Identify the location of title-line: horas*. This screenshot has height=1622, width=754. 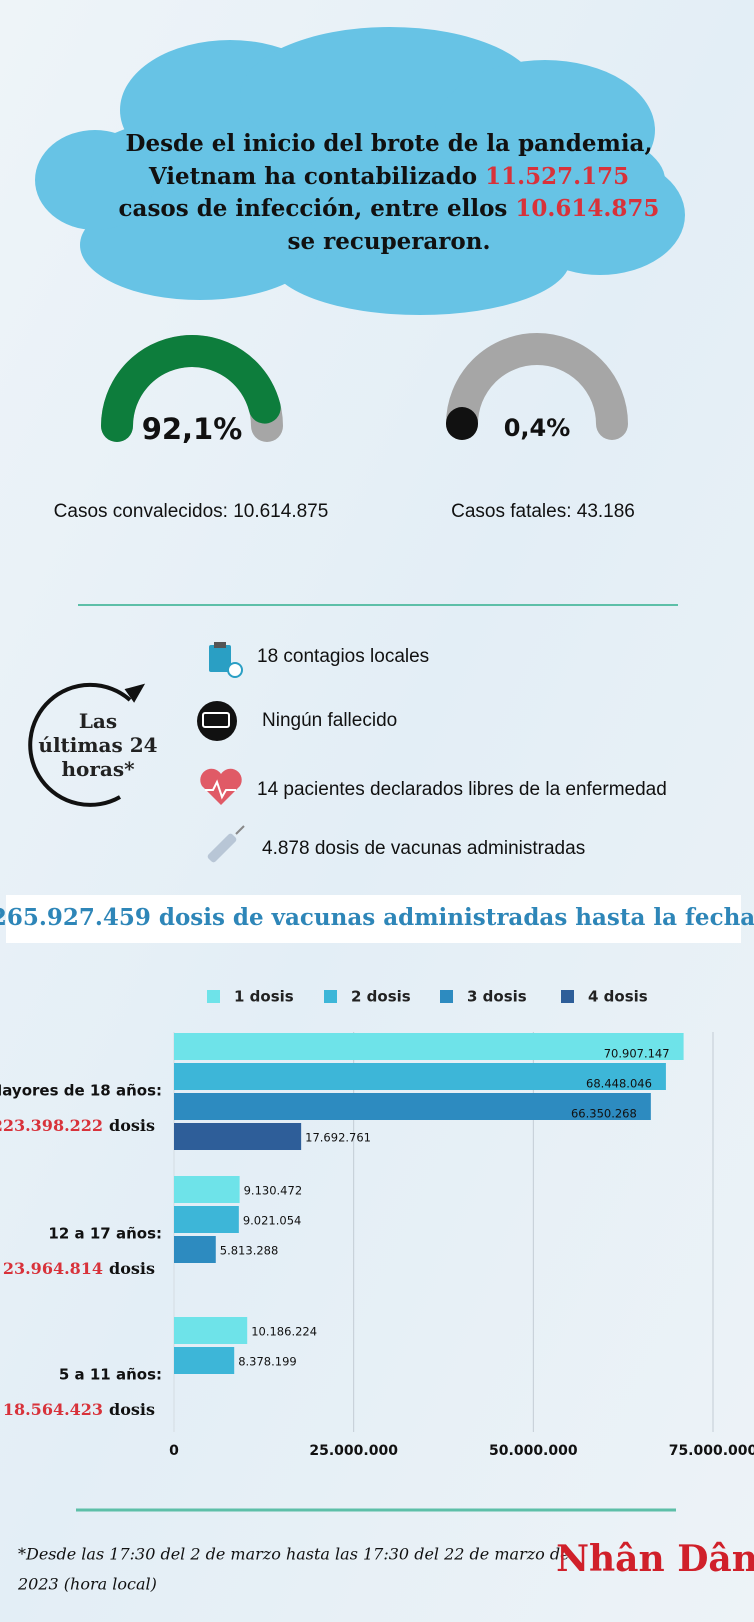
(98, 769).